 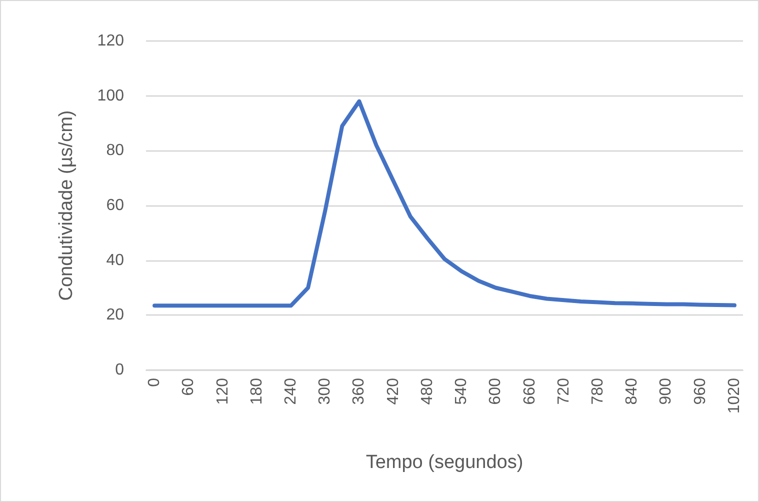 I want to click on x-tick-label: 180, so click(x=257, y=391).